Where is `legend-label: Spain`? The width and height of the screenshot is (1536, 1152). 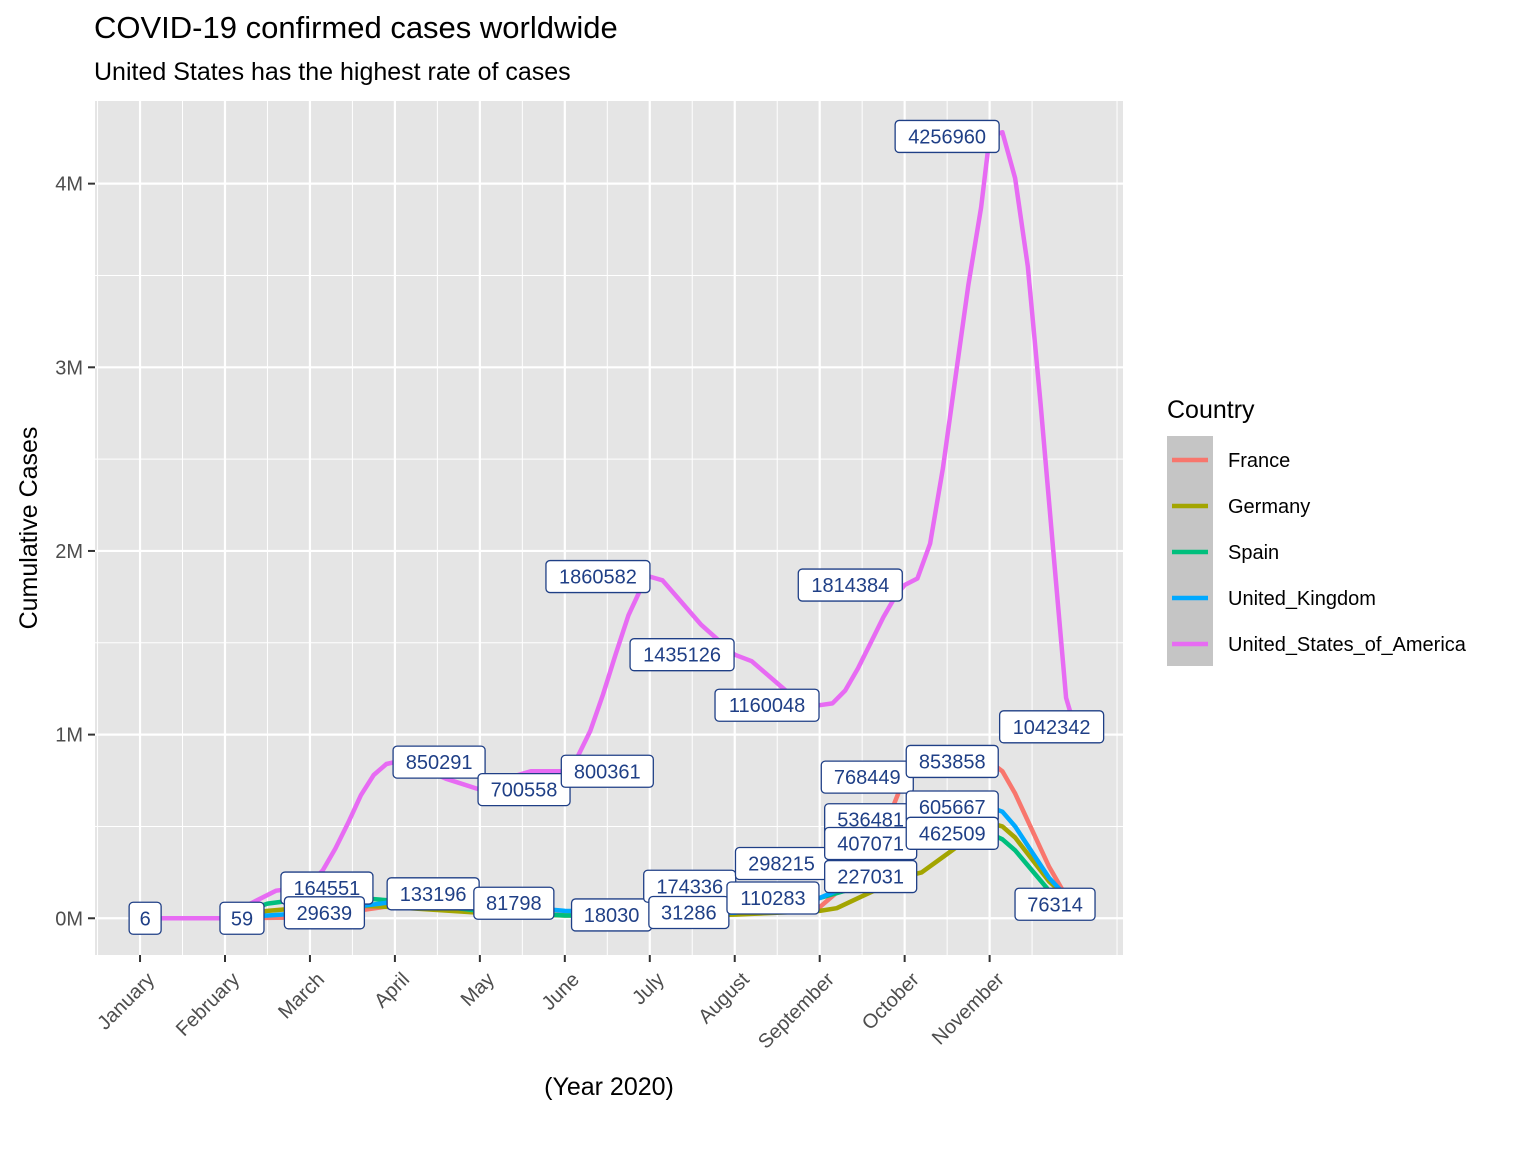
legend-label: Spain is located at coordinates (1253, 553).